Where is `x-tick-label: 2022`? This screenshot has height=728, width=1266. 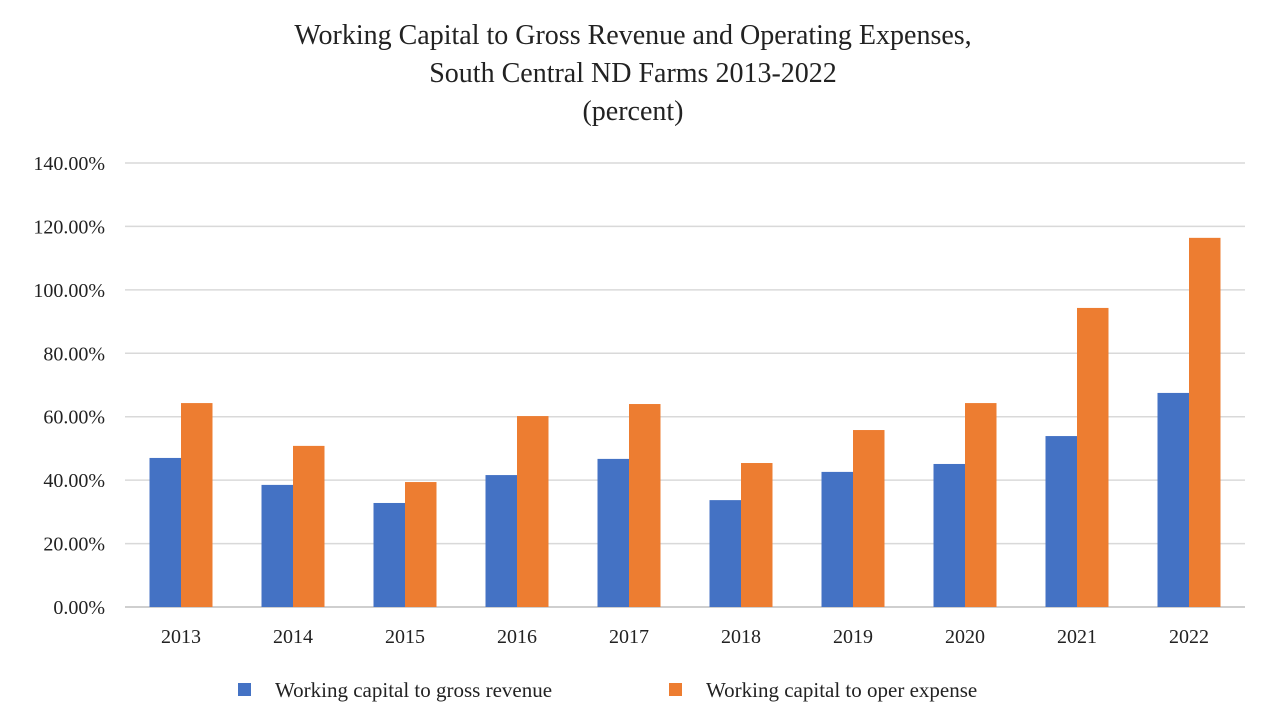
x-tick-label: 2022 is located at coordinates (1189, 637).